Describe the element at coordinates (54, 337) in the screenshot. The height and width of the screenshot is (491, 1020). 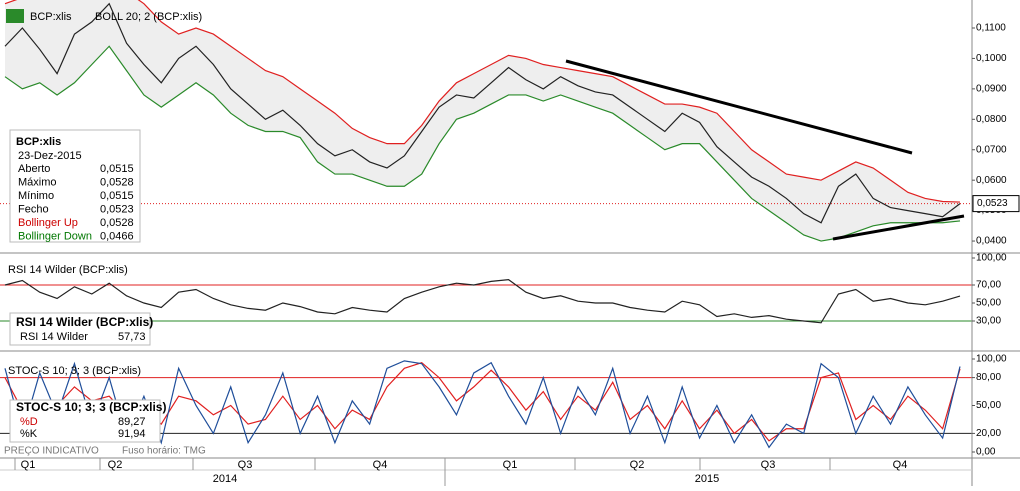
I see `box-label: RSI 14 Wilder` at that location.